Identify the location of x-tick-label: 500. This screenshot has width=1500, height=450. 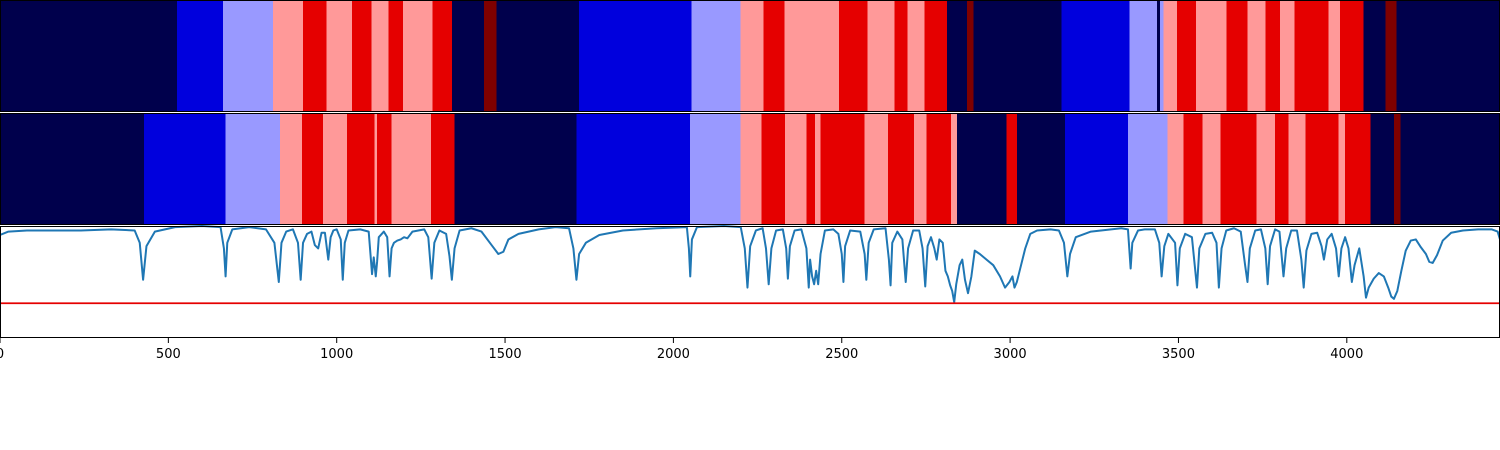
(168, 354).